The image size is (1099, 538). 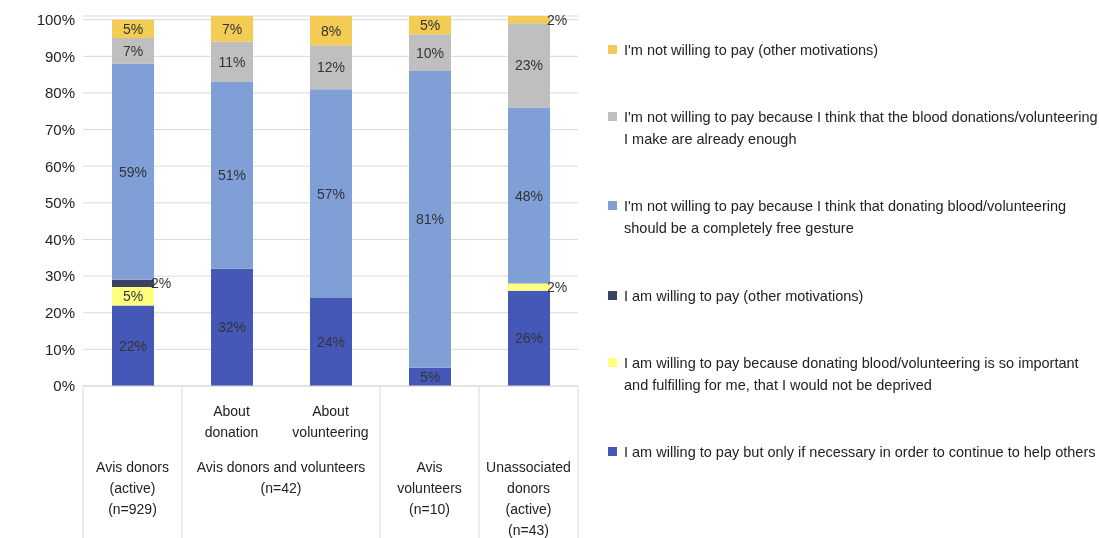 I want to click on text: Avis donors and volunteers (n=42), so click(x=281, y=477).